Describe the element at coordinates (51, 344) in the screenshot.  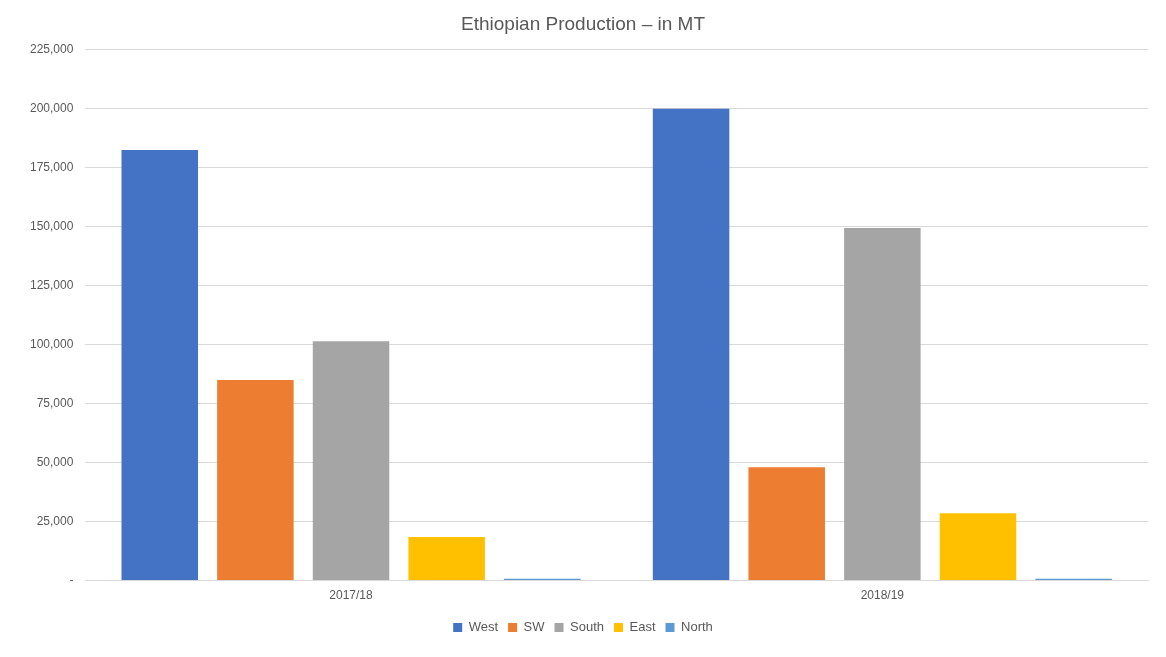
I see `y-tick-label: 100,000` at that location.